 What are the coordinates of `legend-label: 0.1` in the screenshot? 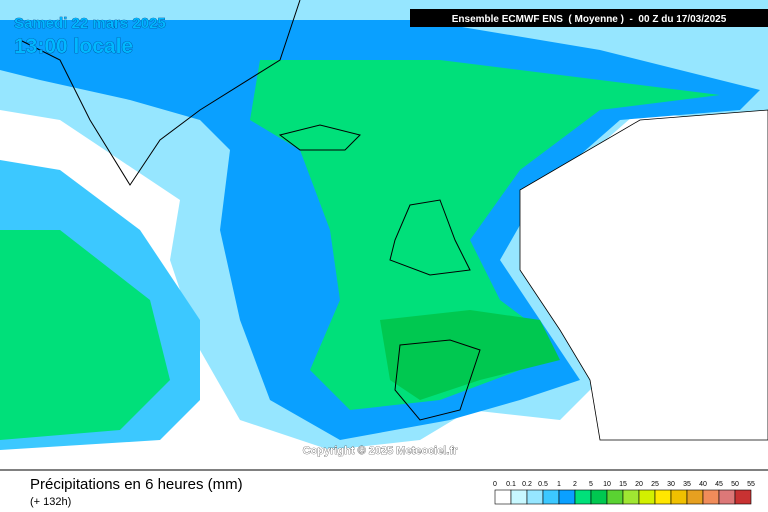 It's located at (511, 484).